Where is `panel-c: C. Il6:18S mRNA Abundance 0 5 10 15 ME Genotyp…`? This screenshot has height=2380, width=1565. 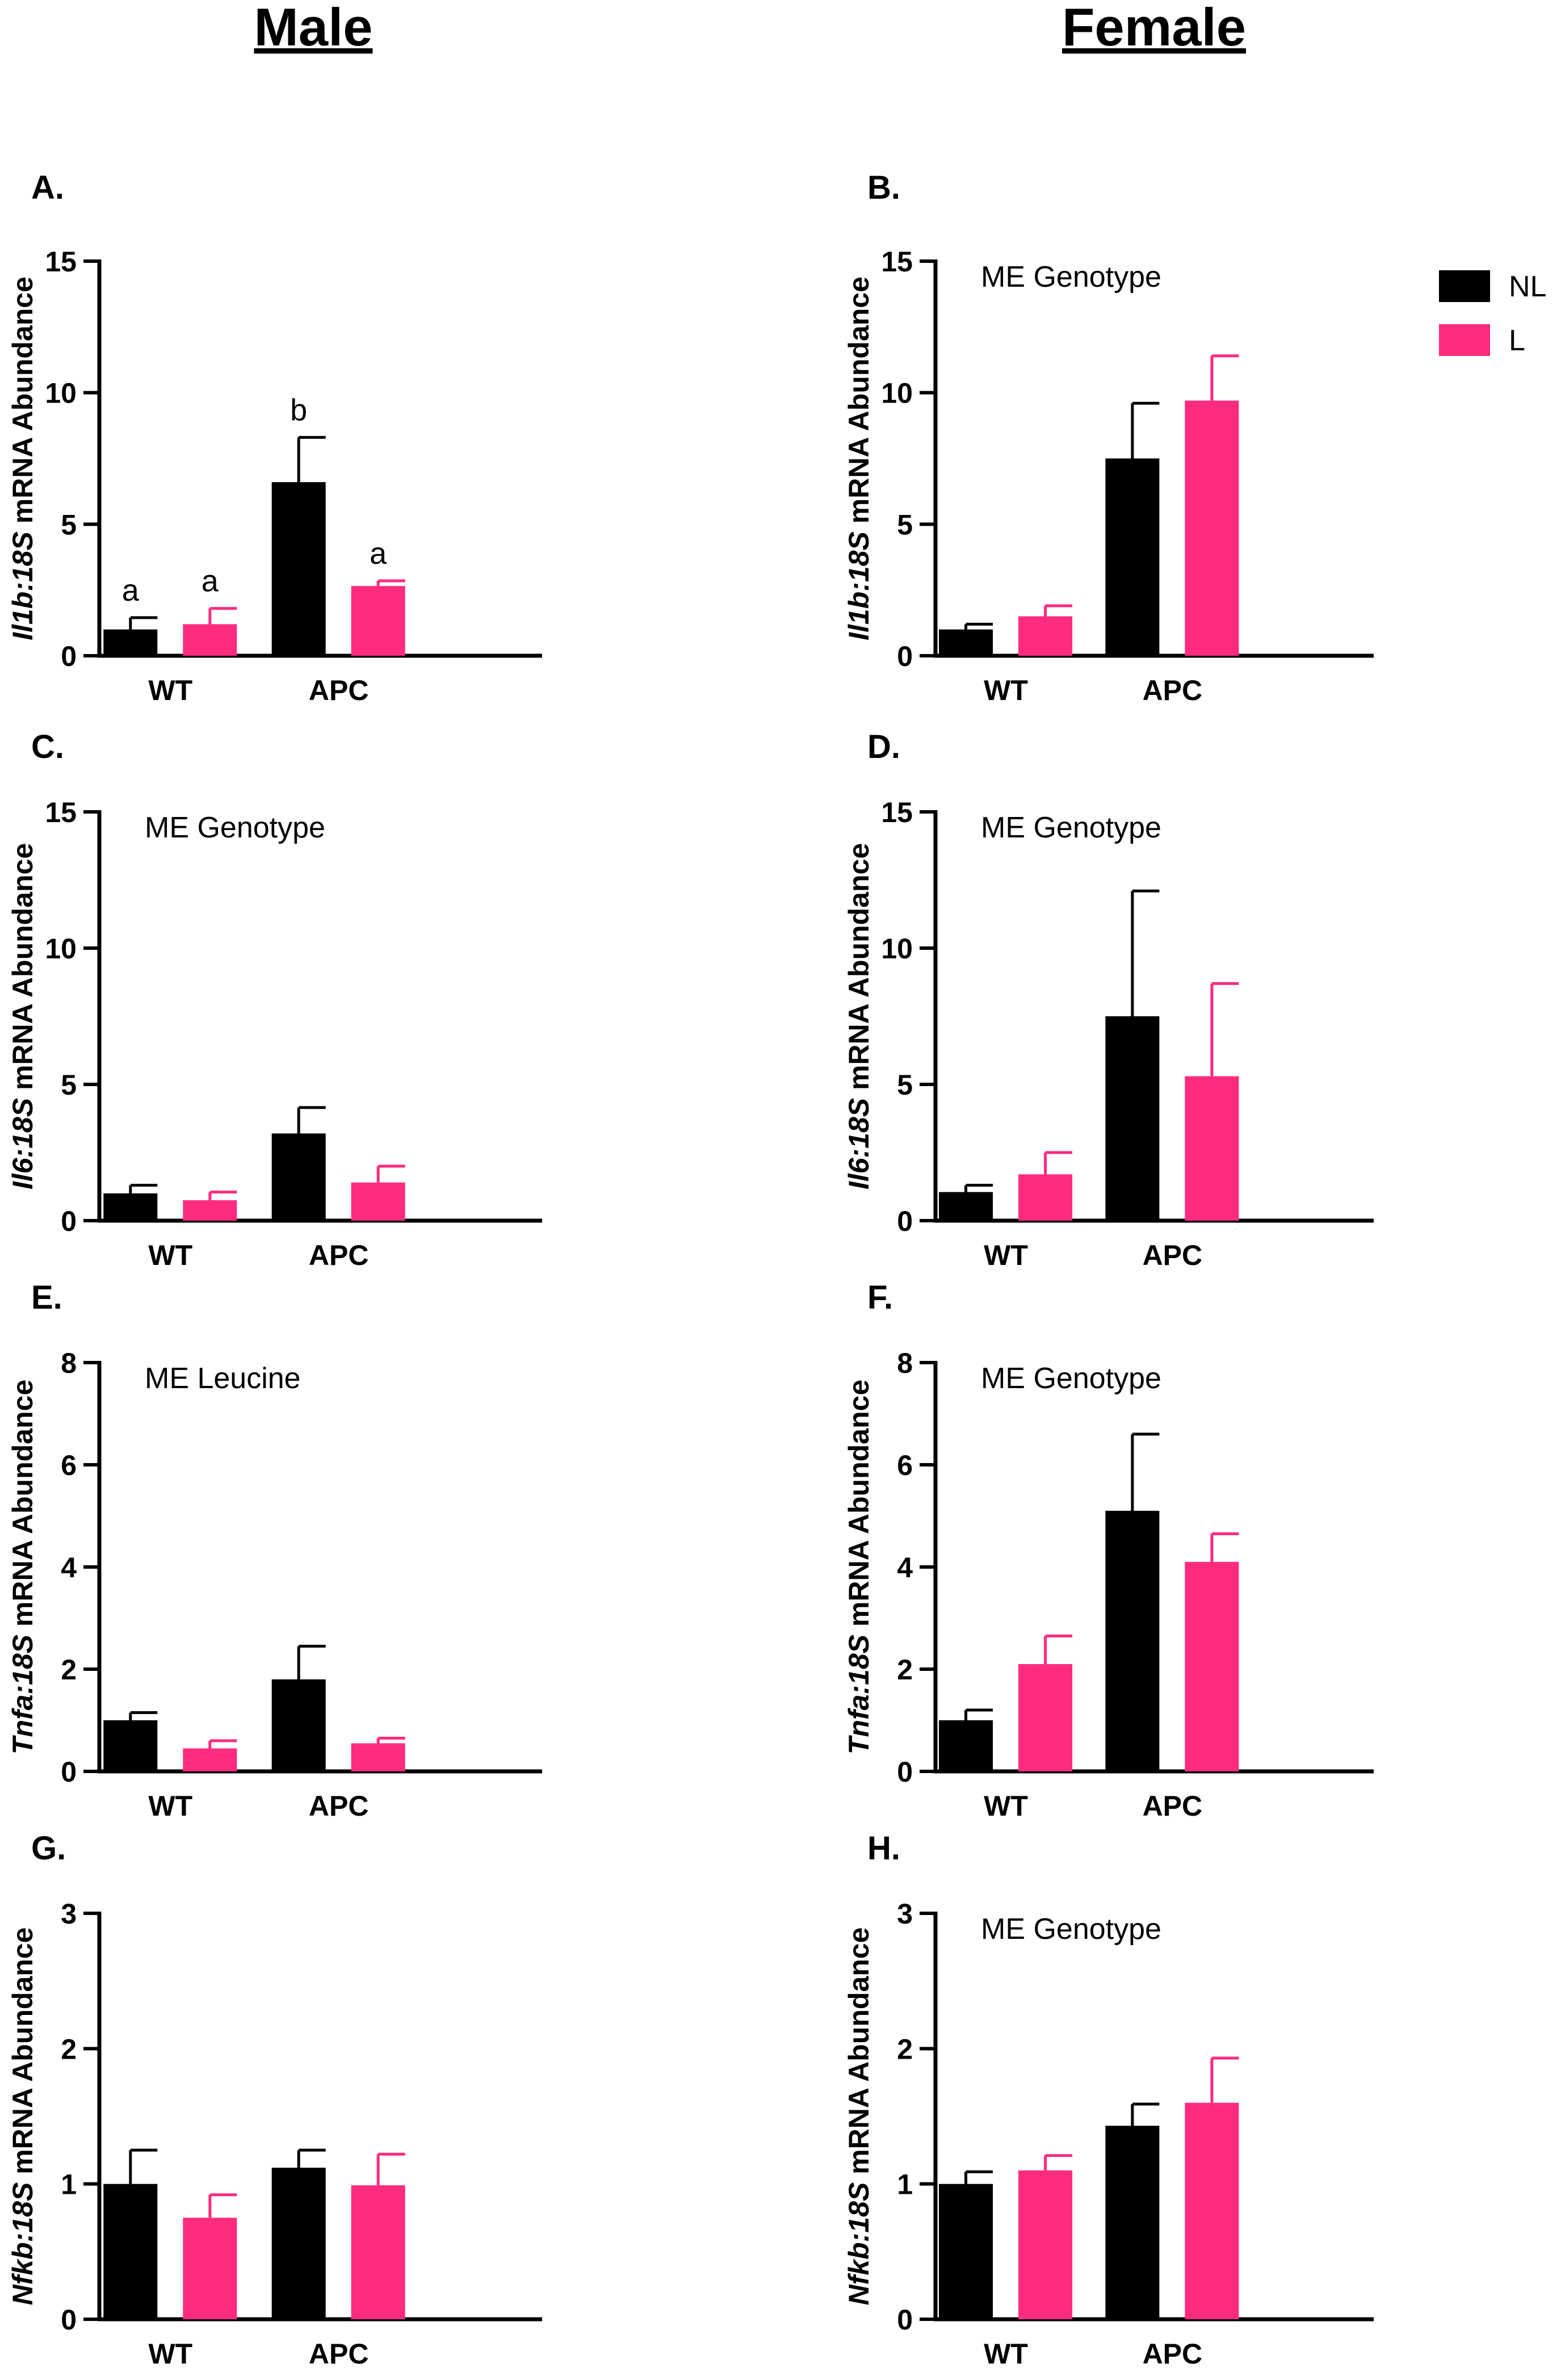
panel-c: C. Il6:18S mRNA Abundance 0 5 10 15 ME Genotyp… is located at coordinates (274, 999).